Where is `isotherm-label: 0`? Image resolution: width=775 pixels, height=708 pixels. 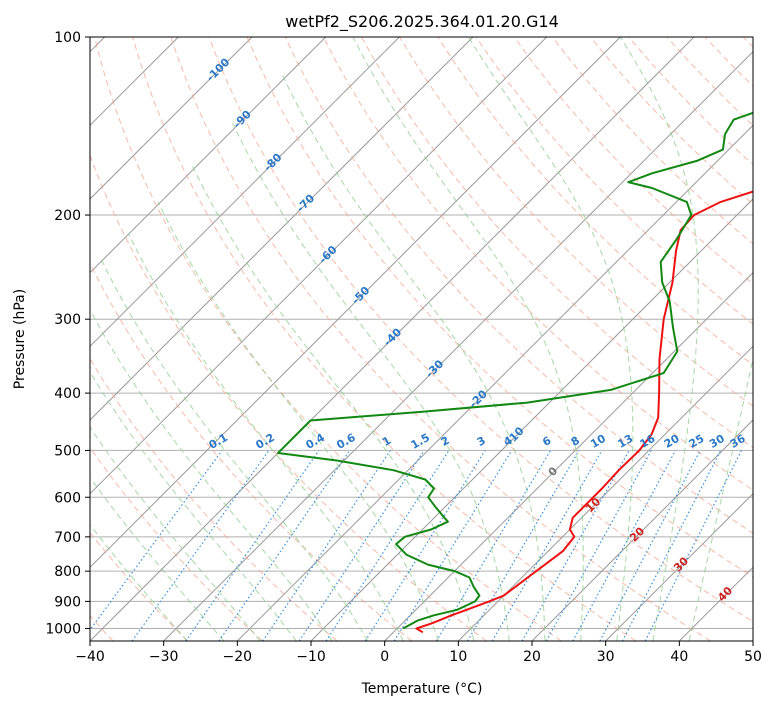
isotherm-label: 0 is located at coordinates (553, 471).